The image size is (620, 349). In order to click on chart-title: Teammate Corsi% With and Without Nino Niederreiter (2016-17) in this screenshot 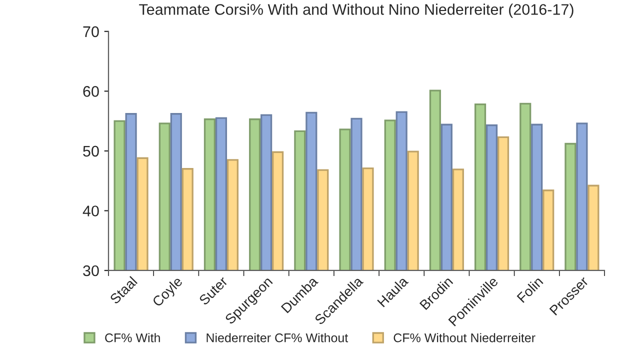, I will do `click(356, 11)`.